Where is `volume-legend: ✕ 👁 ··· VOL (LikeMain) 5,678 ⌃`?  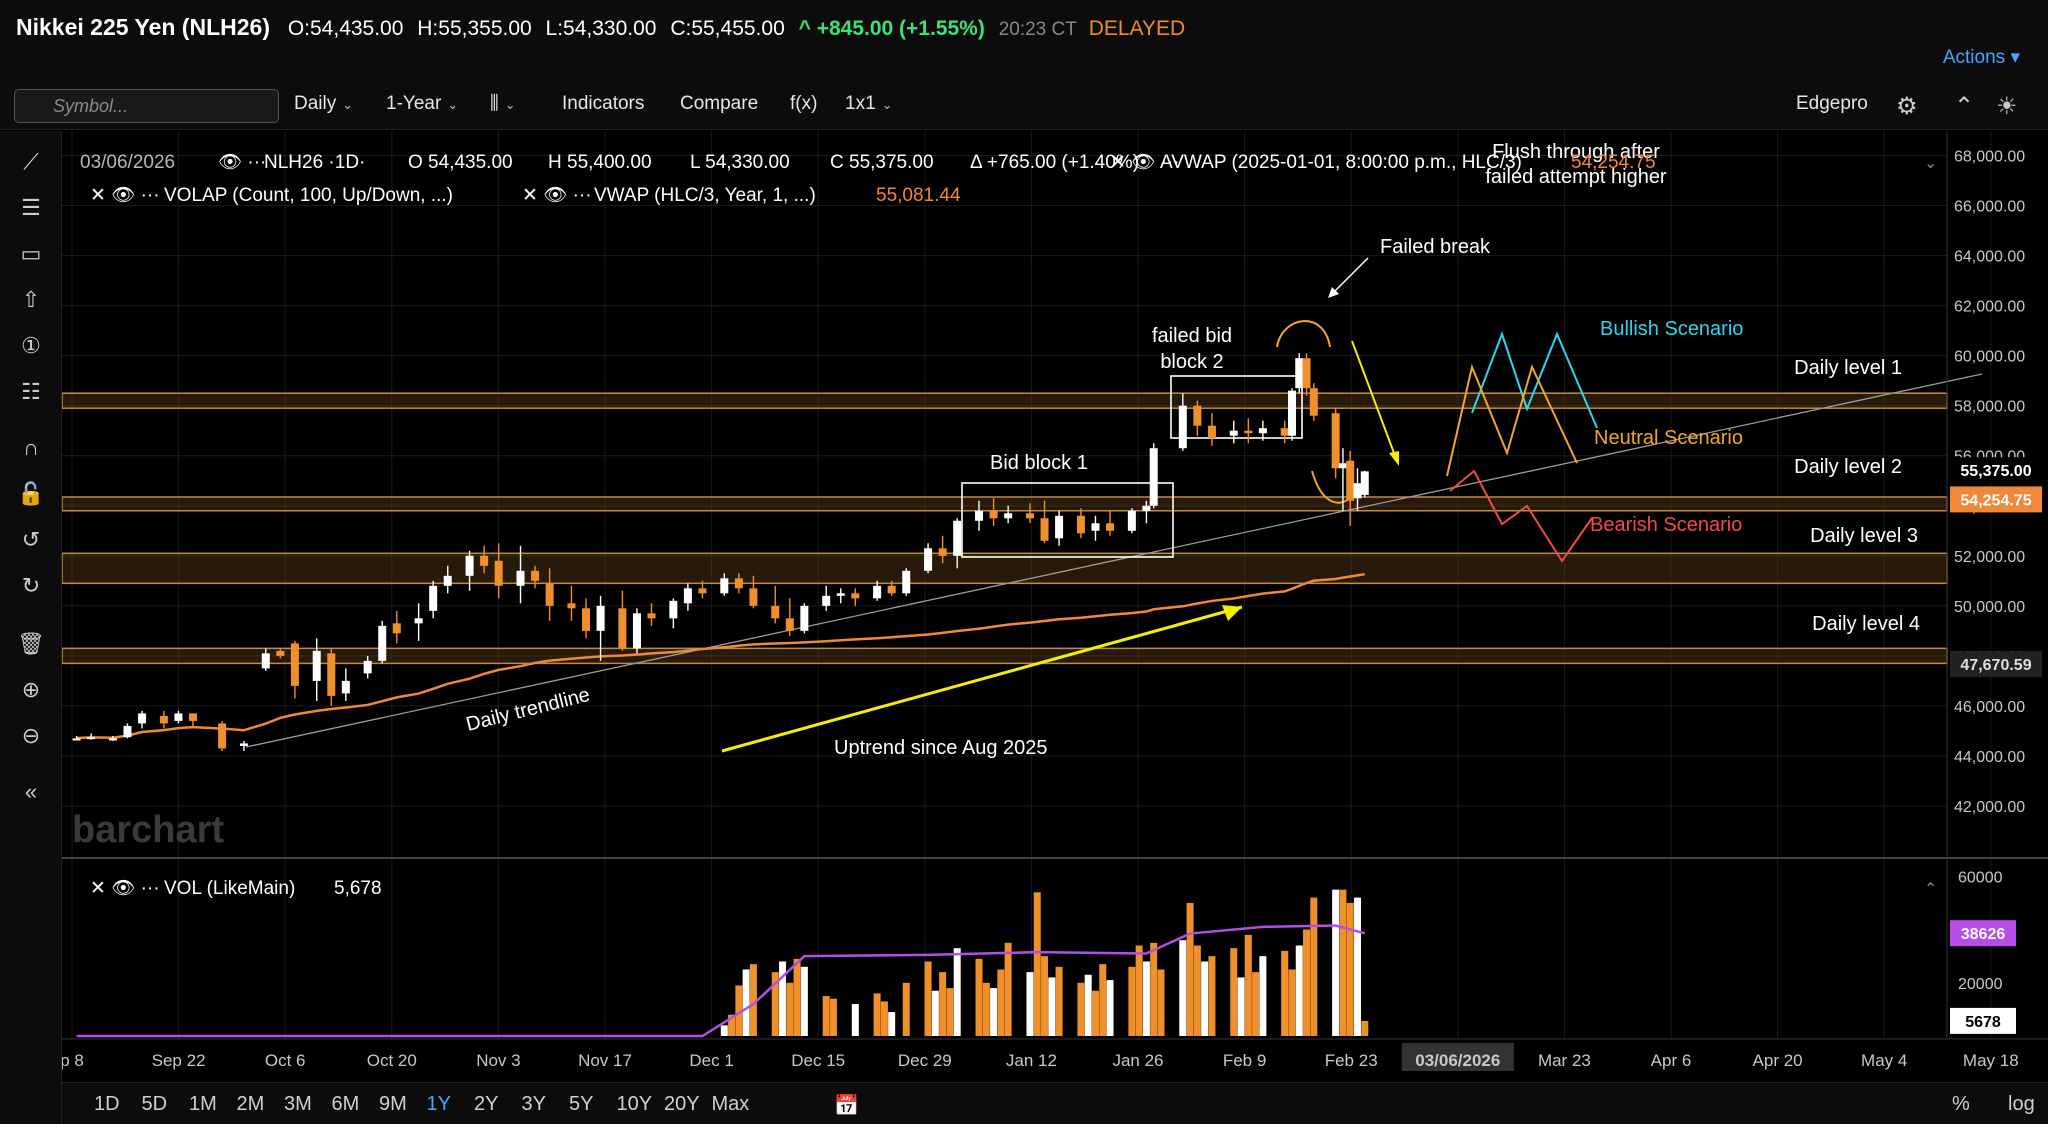 volume-legend: ✕ 👁 ··· VOL (LikeMain) 5,678 ⌃ is located at coordinates (1013, 888).